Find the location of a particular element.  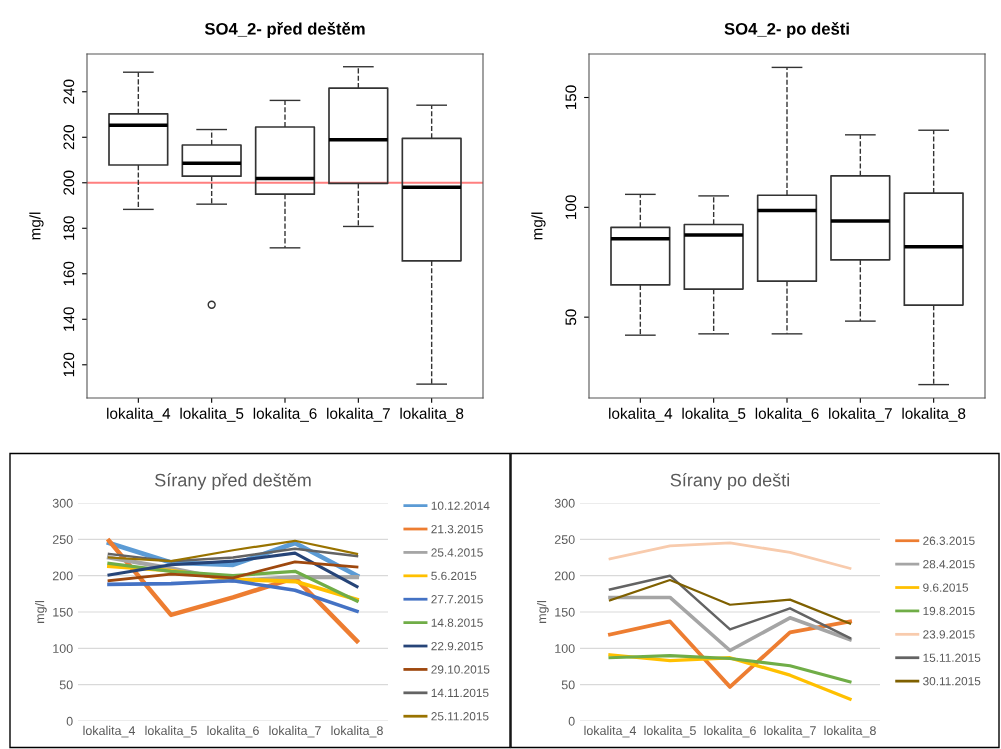

y-tick-label: 180 is located at coordinates (69, 228).